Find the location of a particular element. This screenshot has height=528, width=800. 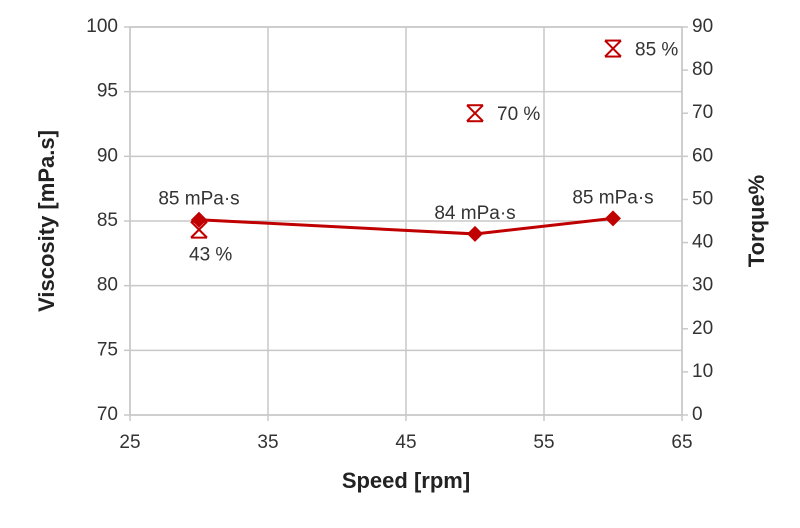

data-label: 70 % is located at coordinates (518, 114).